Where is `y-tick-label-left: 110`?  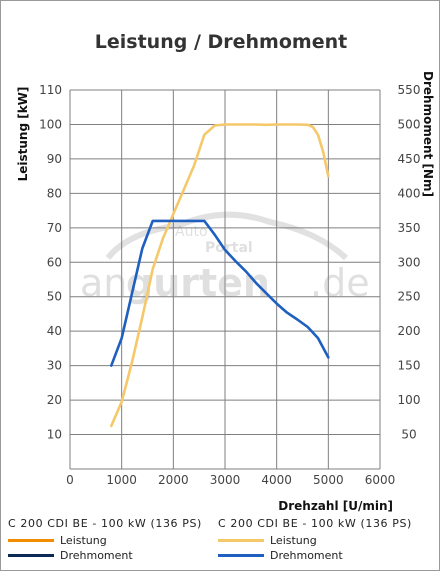 y-tick-label-left: 110 is located at coordinates (50, 90).